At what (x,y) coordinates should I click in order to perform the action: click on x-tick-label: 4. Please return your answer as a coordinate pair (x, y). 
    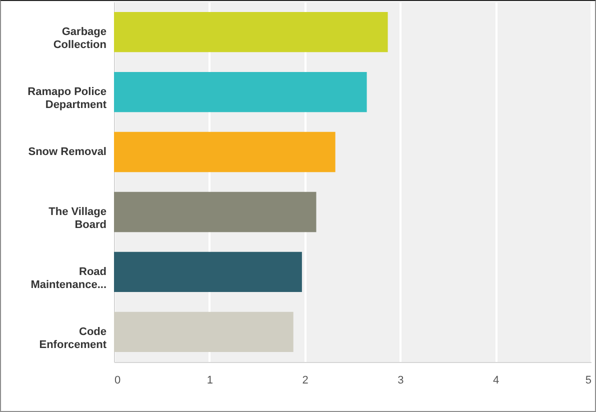
    Looking at the image, I should click on (496, 380).